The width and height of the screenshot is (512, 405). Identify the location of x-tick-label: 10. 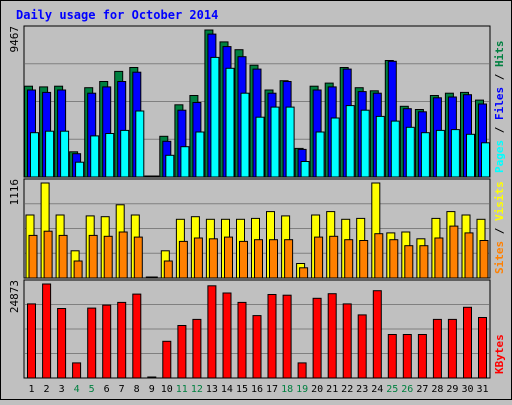
(167, 389).